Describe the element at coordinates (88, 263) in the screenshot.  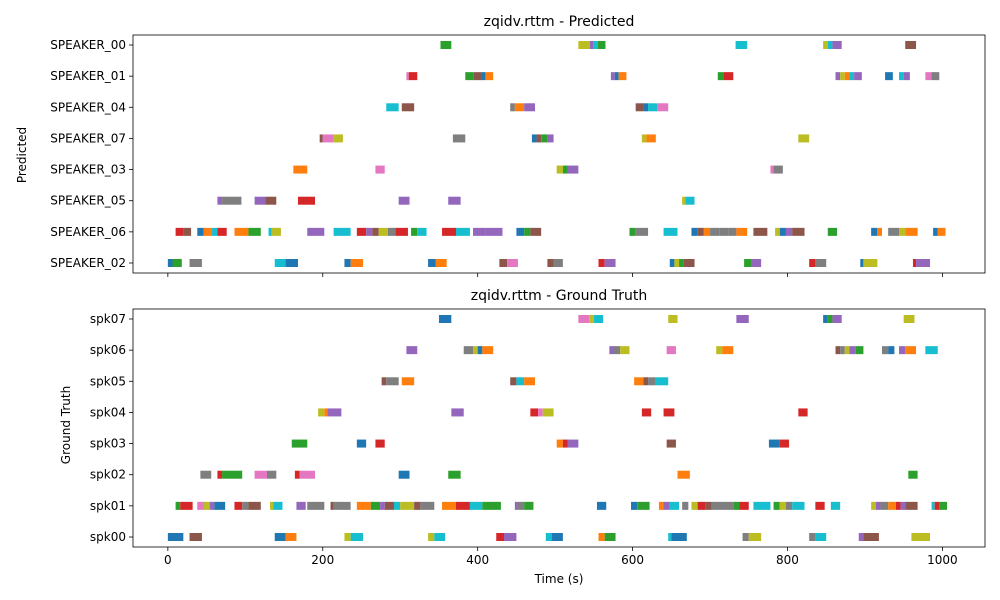
I see `y-tick-label: SPEAKER_02` at that location.